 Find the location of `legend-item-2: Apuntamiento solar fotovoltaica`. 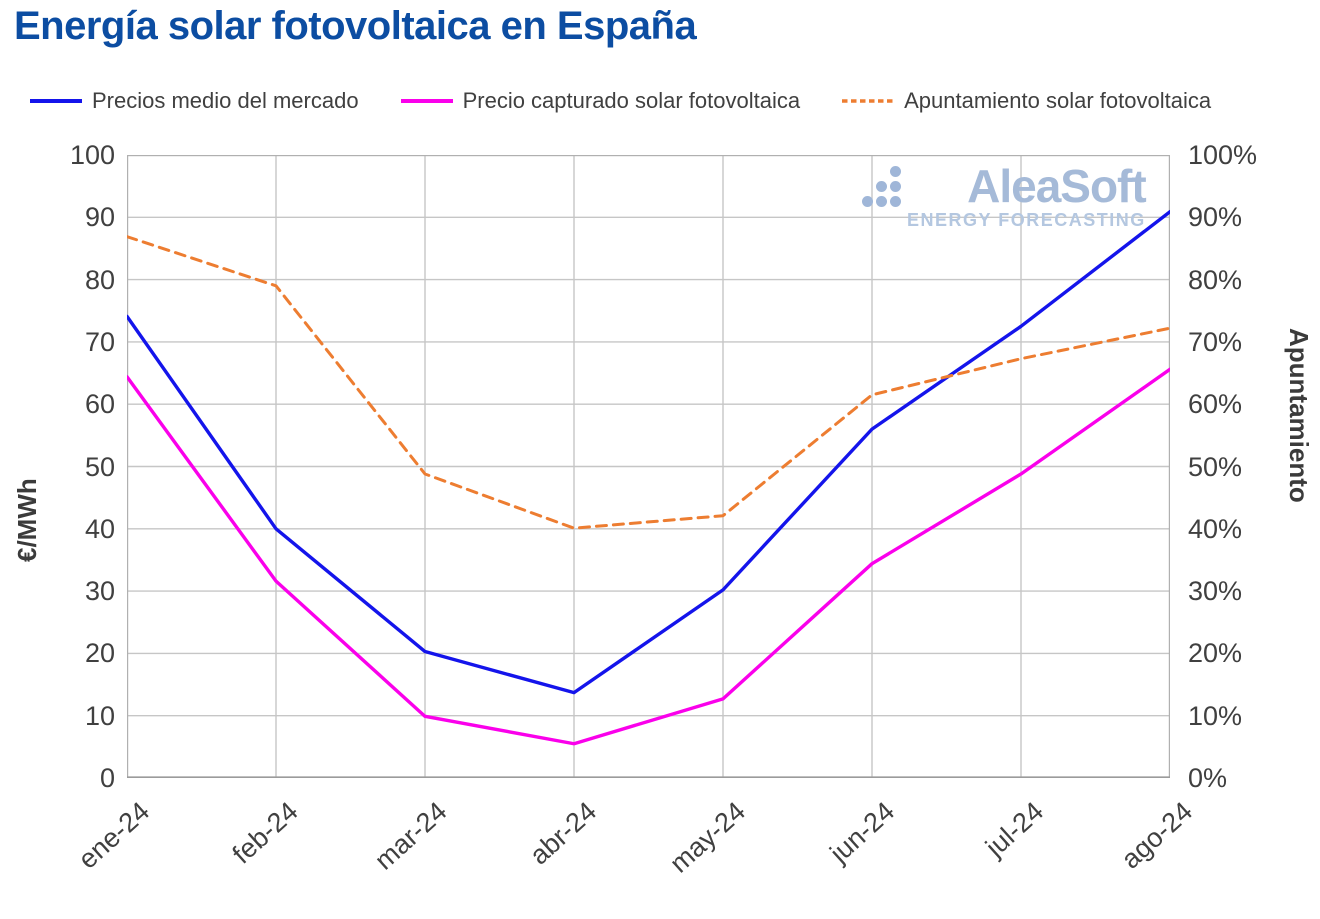

legend-item-2: Apuntamiento solar fotovoltaica is located at coordinates (1026, 101).